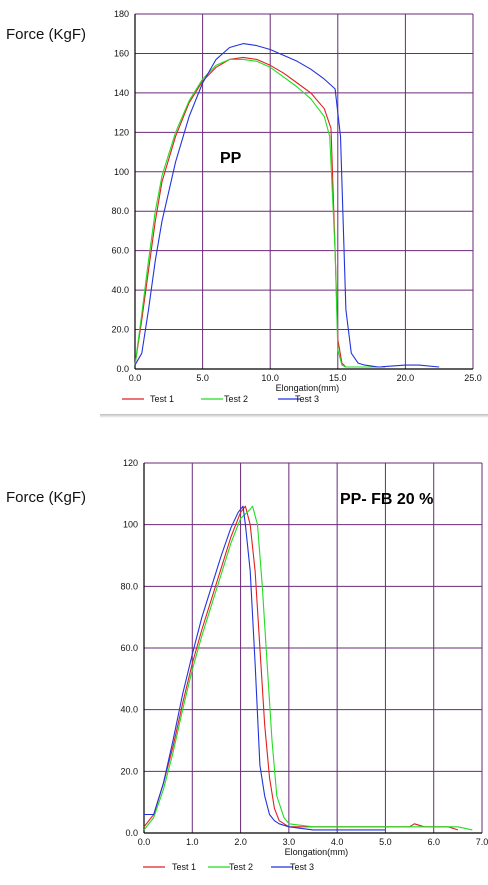 This screenshot has width=488, height=885. I want to click on chart-title: PP- FB 20 %, so click(386, 499).